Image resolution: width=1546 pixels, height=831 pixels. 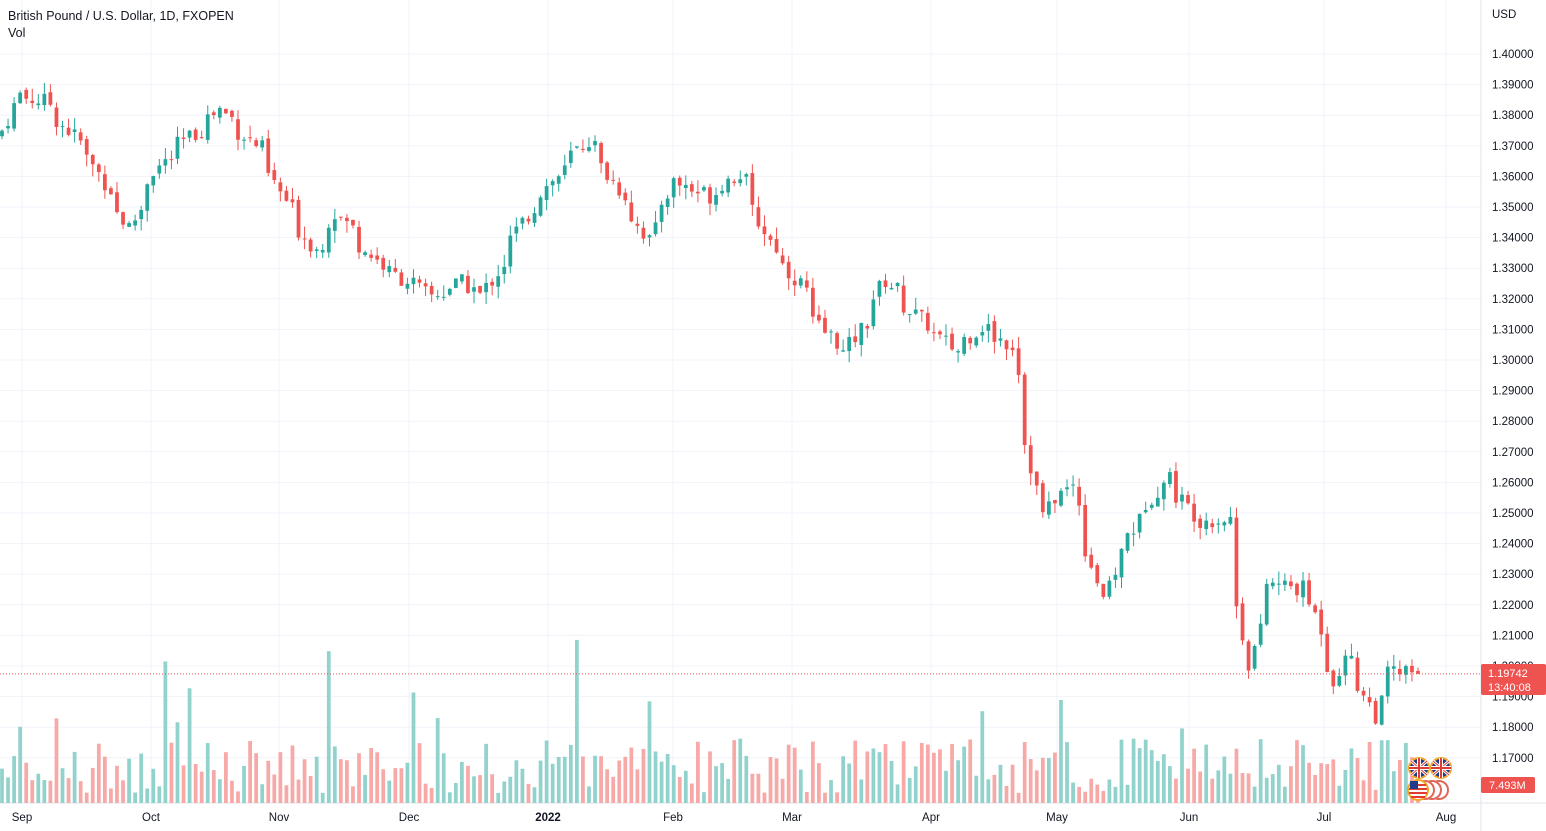 I want to click on price-tick-label: 1.36000, so click(x=1513, y=177).